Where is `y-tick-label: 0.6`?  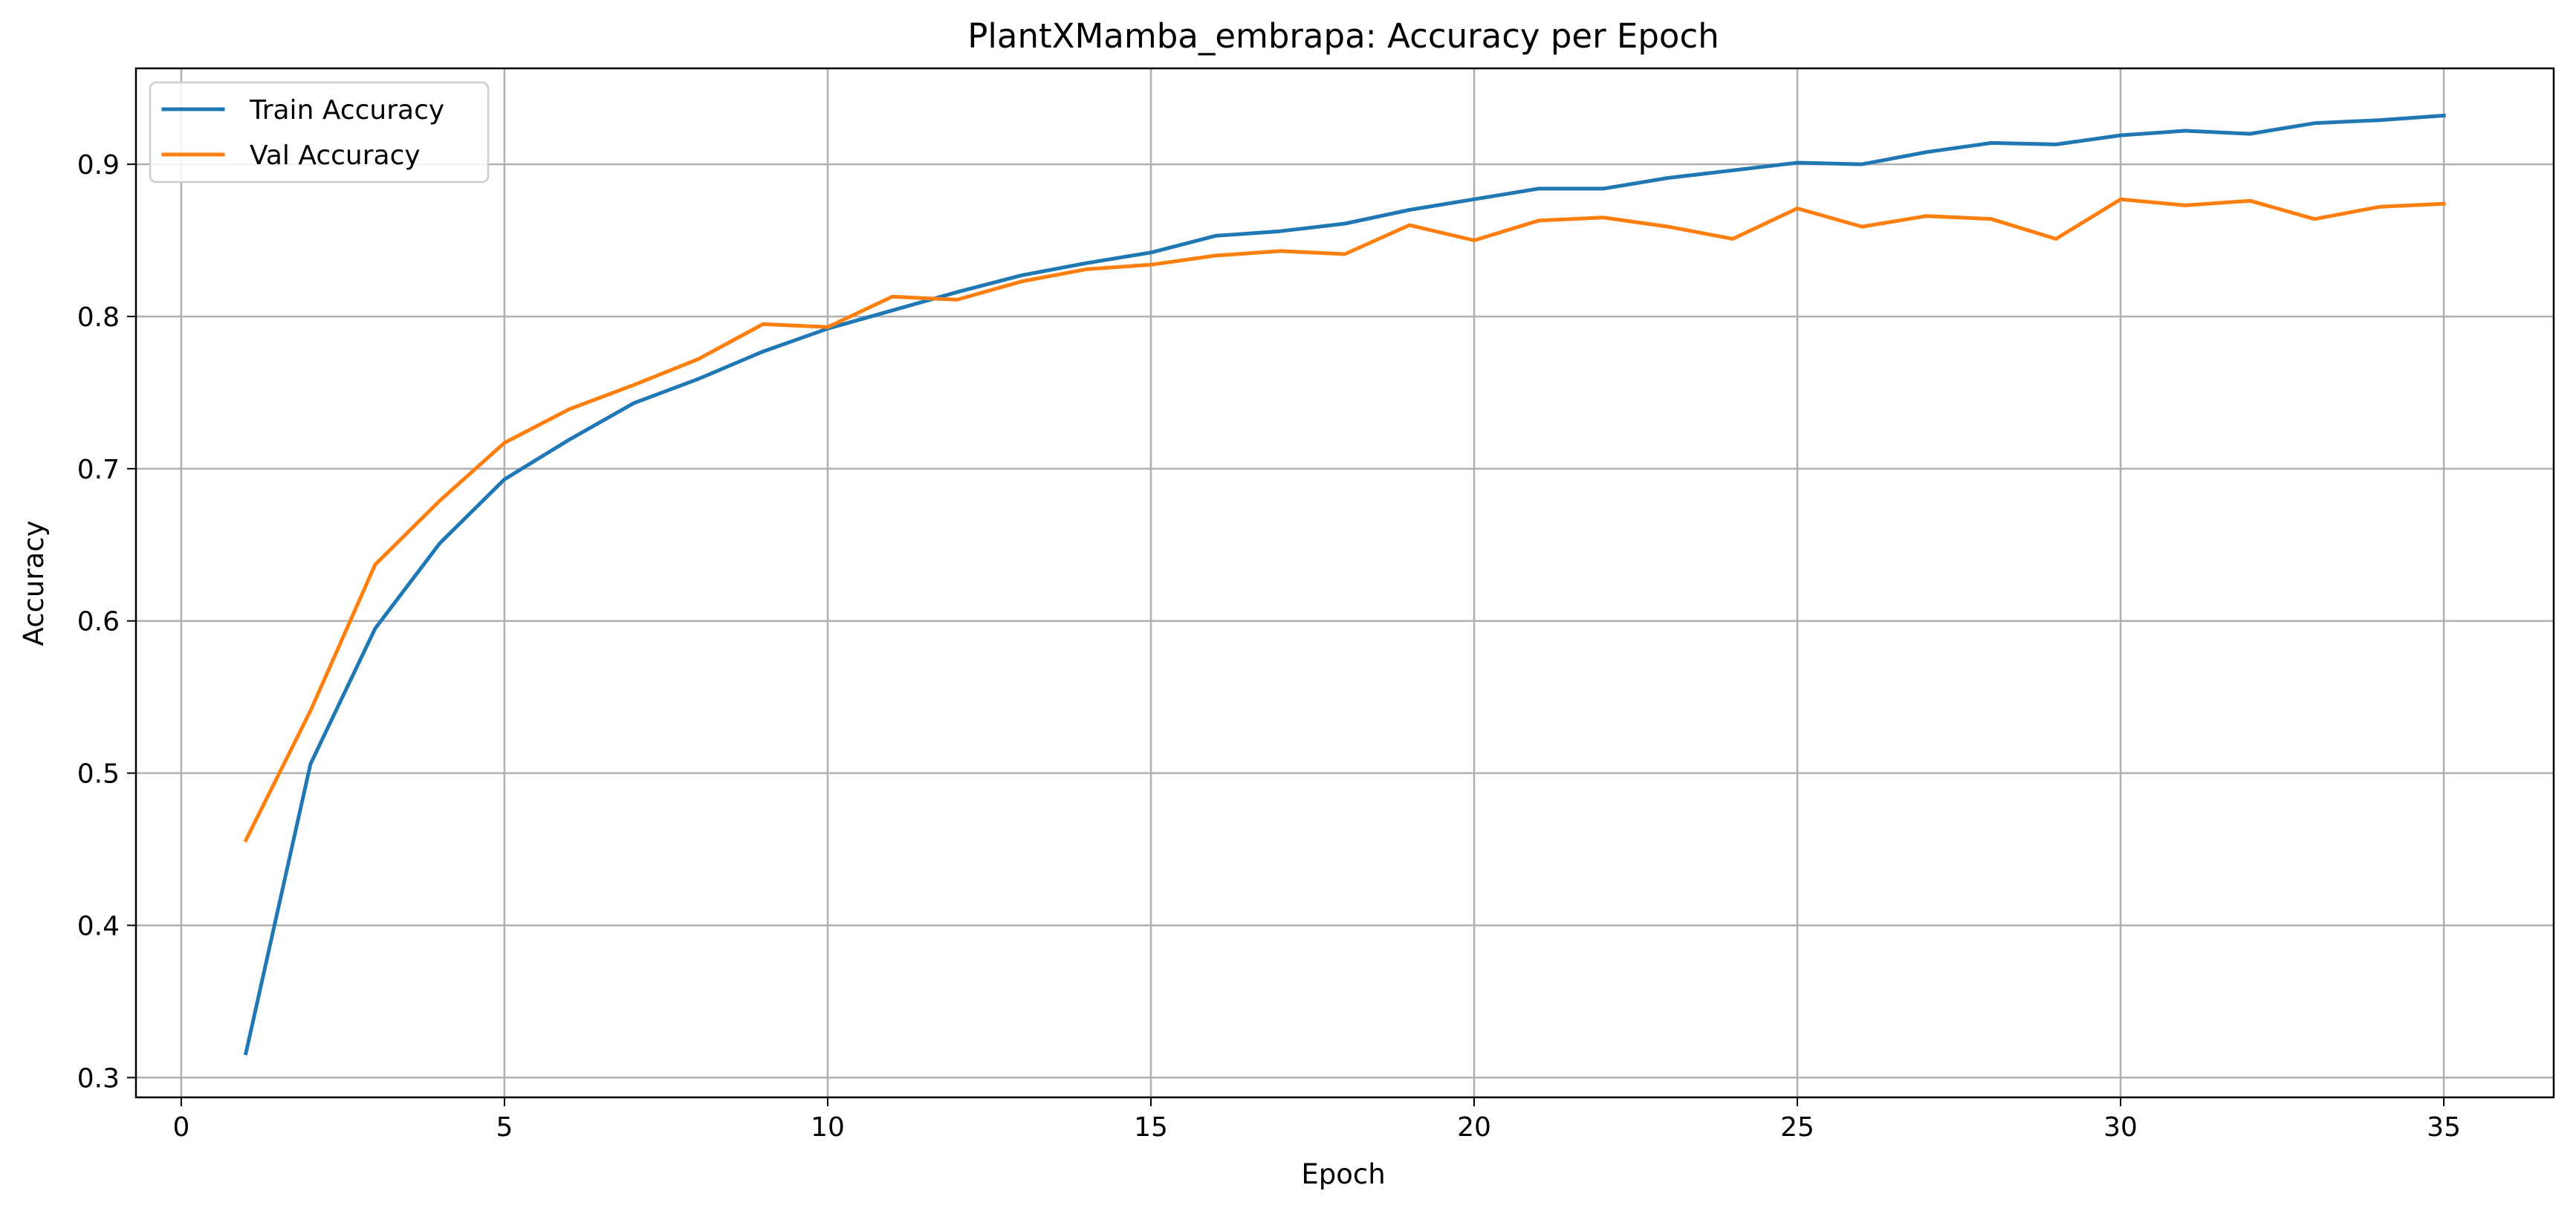
y-tick-label: 0.6 is located at coordinates (98, 622).